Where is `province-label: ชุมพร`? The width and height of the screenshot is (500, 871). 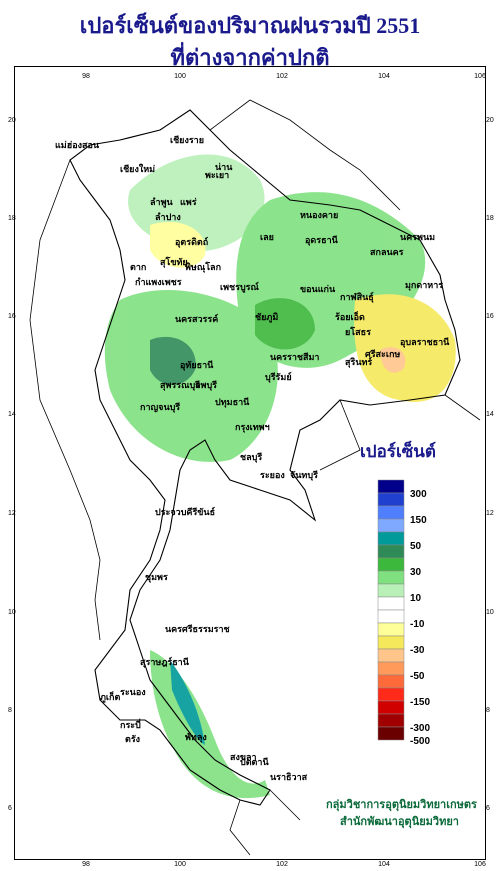 province-label: ชุมพร is located at coordinates (156, 577).